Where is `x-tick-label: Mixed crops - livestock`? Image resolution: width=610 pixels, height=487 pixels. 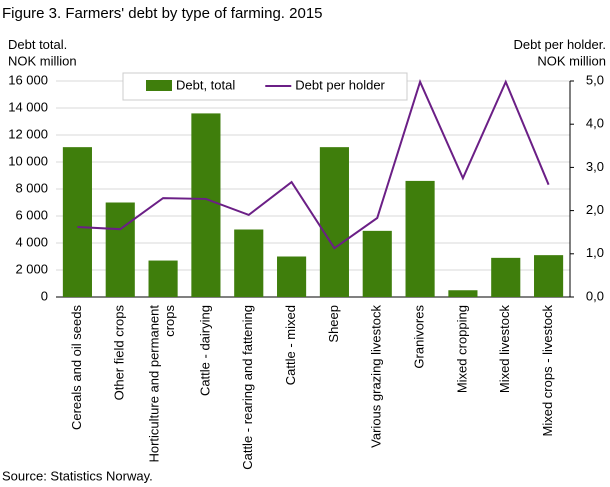
x-tick-label: Mixed crops - livestock is located at coordinates (547, 371).